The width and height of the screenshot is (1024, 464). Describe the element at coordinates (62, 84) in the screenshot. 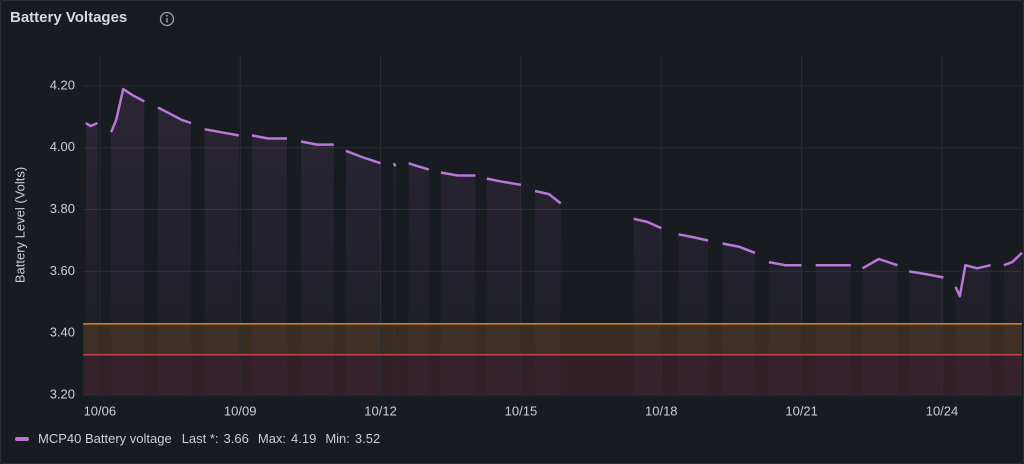

I see `y-tick-label: 4.20` at that location.